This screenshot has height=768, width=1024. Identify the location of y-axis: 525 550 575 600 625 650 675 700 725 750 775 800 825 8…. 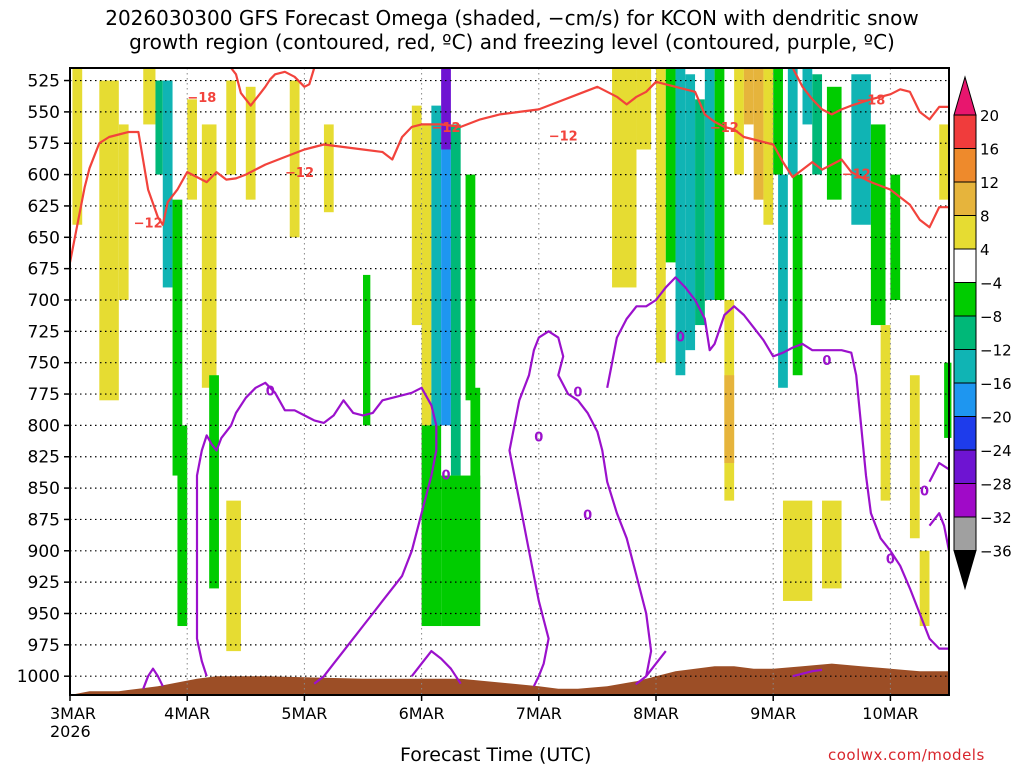
(43, 379).